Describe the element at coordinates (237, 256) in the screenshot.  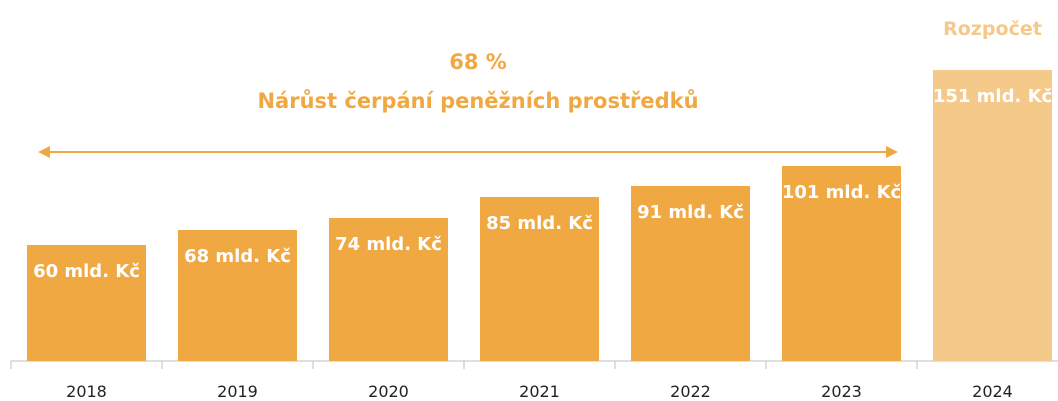
I see `data-label: 68 mld. Kč` at that location.